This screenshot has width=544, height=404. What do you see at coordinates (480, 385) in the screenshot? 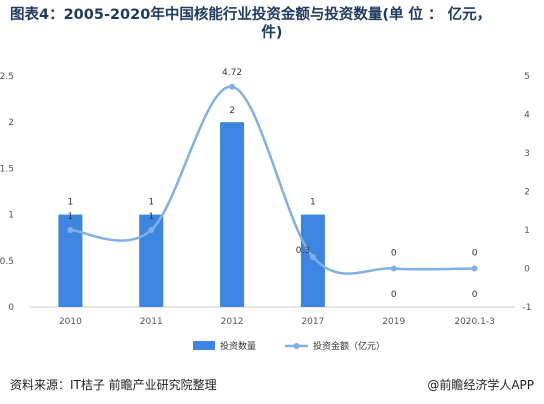
I see `brand-credit: @前瞻经济学人APP` at bounding box center [480, 385].